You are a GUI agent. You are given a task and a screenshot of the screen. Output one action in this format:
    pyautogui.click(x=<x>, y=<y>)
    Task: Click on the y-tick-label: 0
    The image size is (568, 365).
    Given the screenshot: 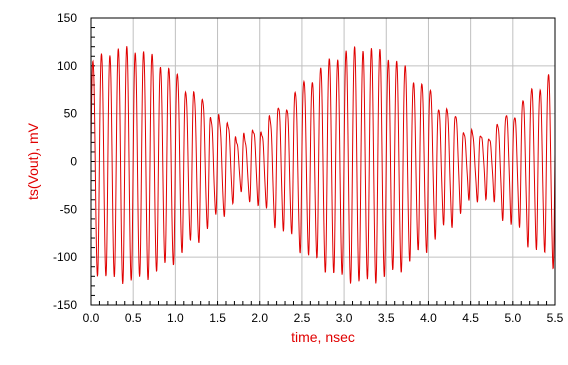 What is the action you would take?
    pyautogui.click(x=73, y=162)
    